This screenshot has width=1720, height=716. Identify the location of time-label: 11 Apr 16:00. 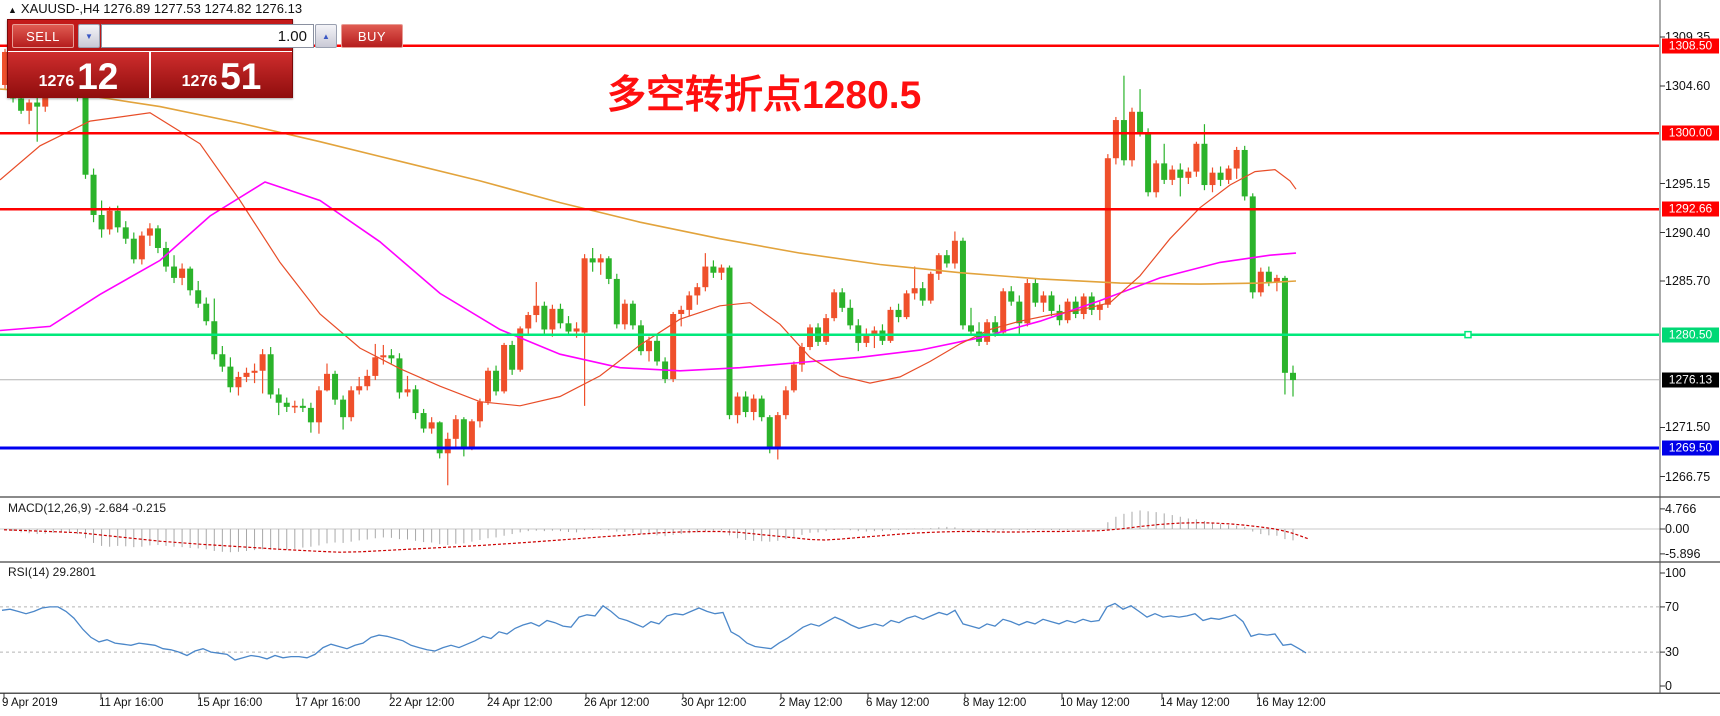
(131, 703).